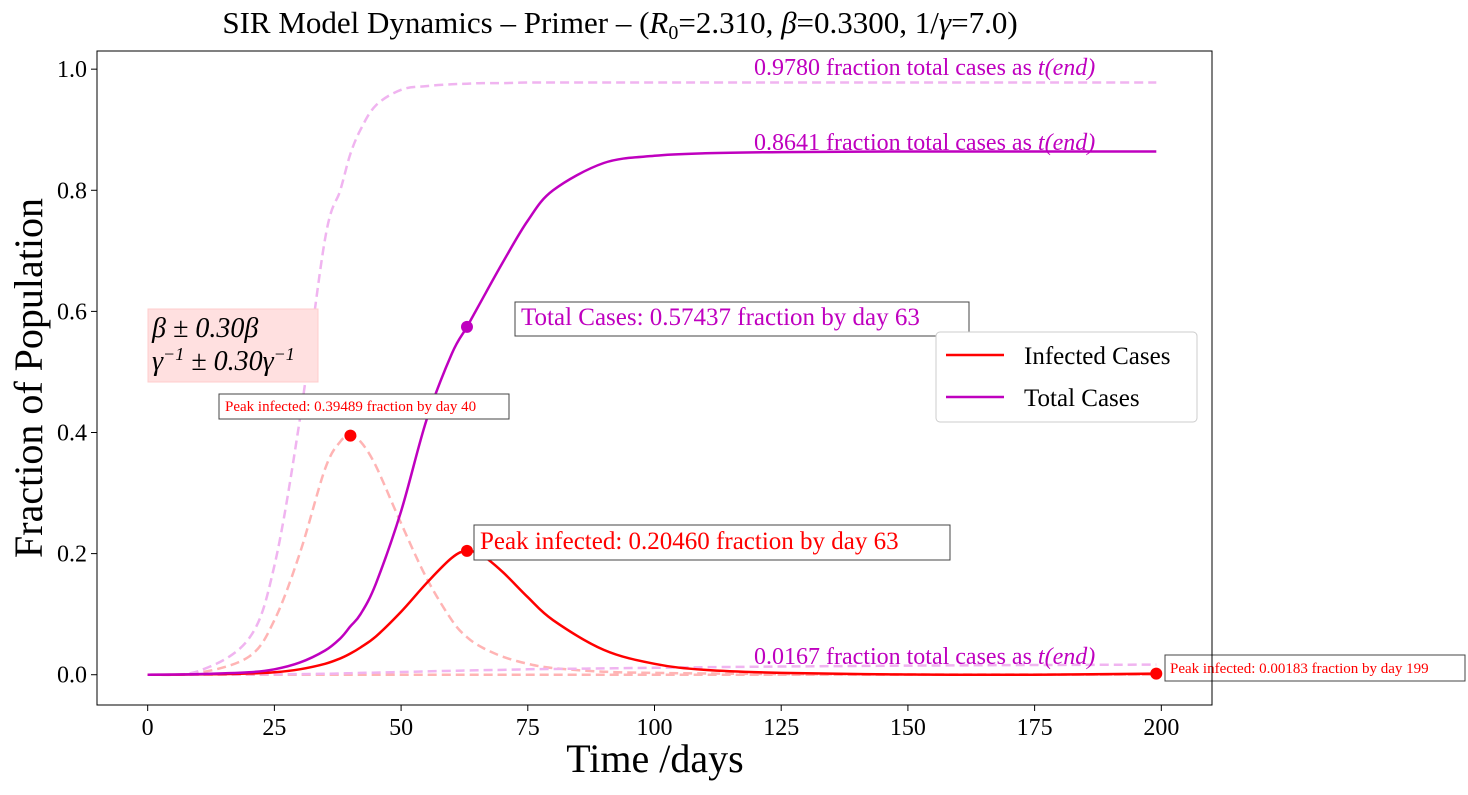 The height and width of the screenshot is (795, 1468). Describe the element at coordinates (908, 728) in the screenshot. I see `x-tick-label: 150` at that location.